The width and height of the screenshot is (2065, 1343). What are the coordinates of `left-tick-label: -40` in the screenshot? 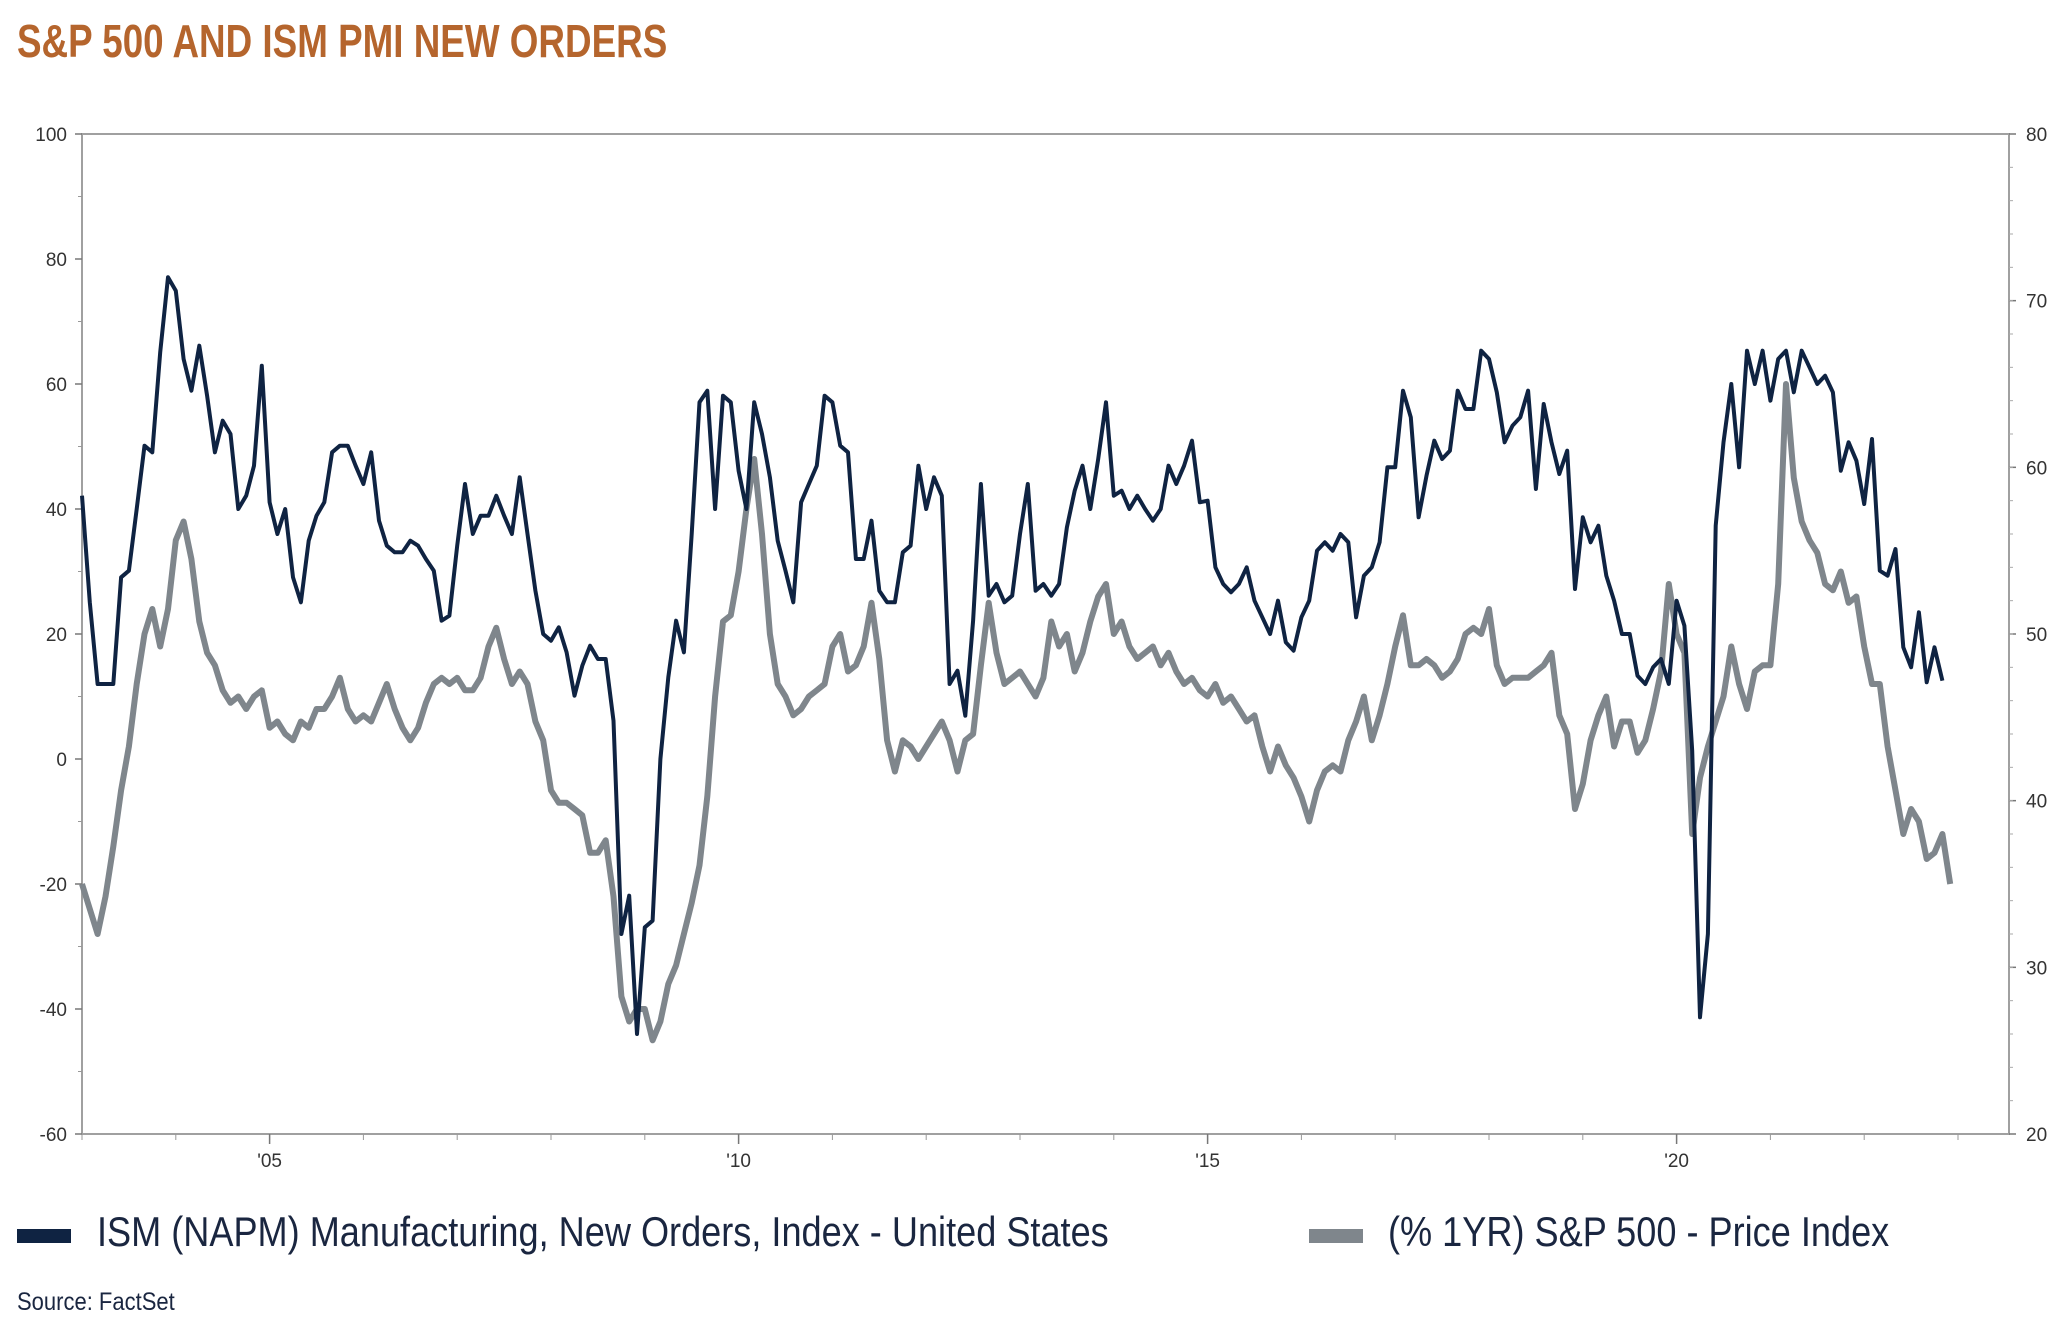 It's located at (53, 1010).